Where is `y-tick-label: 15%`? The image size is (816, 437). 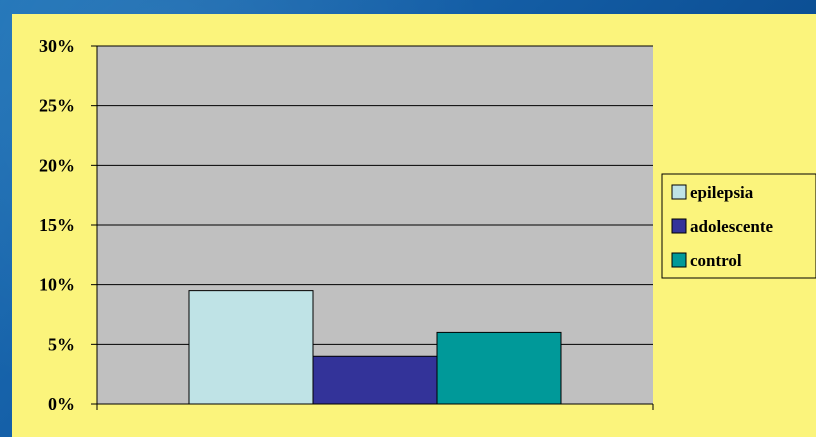
y-tick-label: 15% is located at coordinates (57, 225).